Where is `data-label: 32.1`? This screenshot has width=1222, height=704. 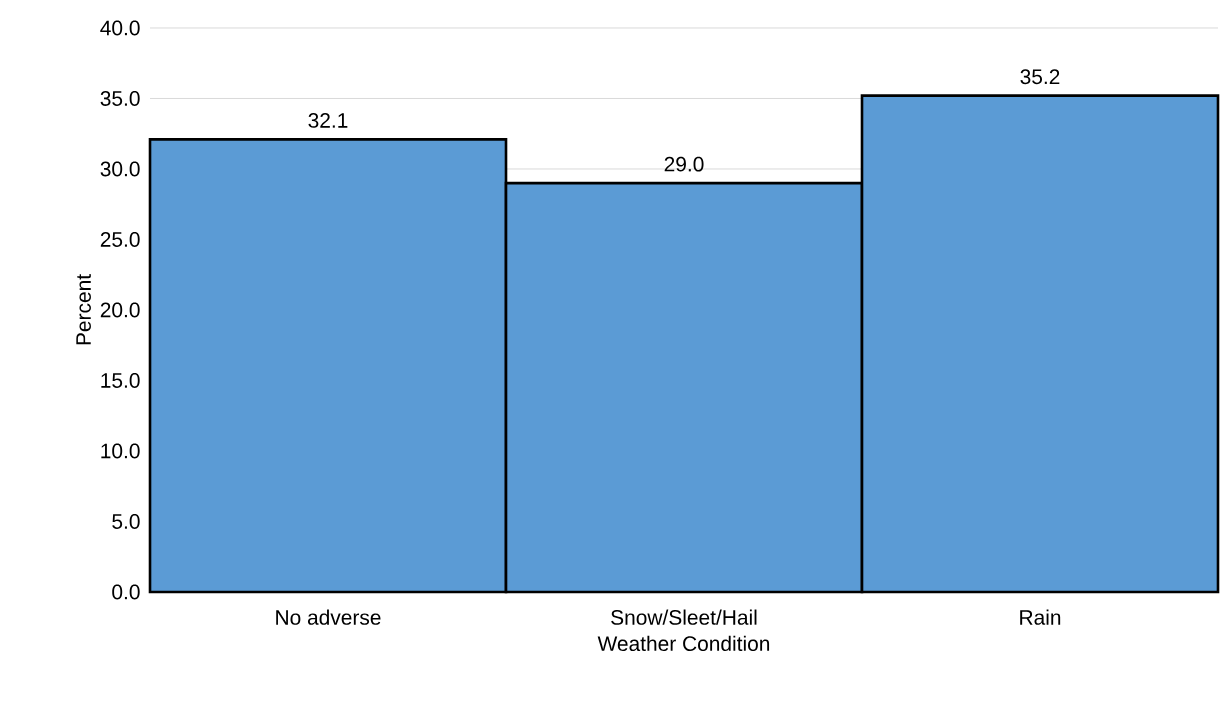
data-label: 32.1 is located at coordinates (328, 120).